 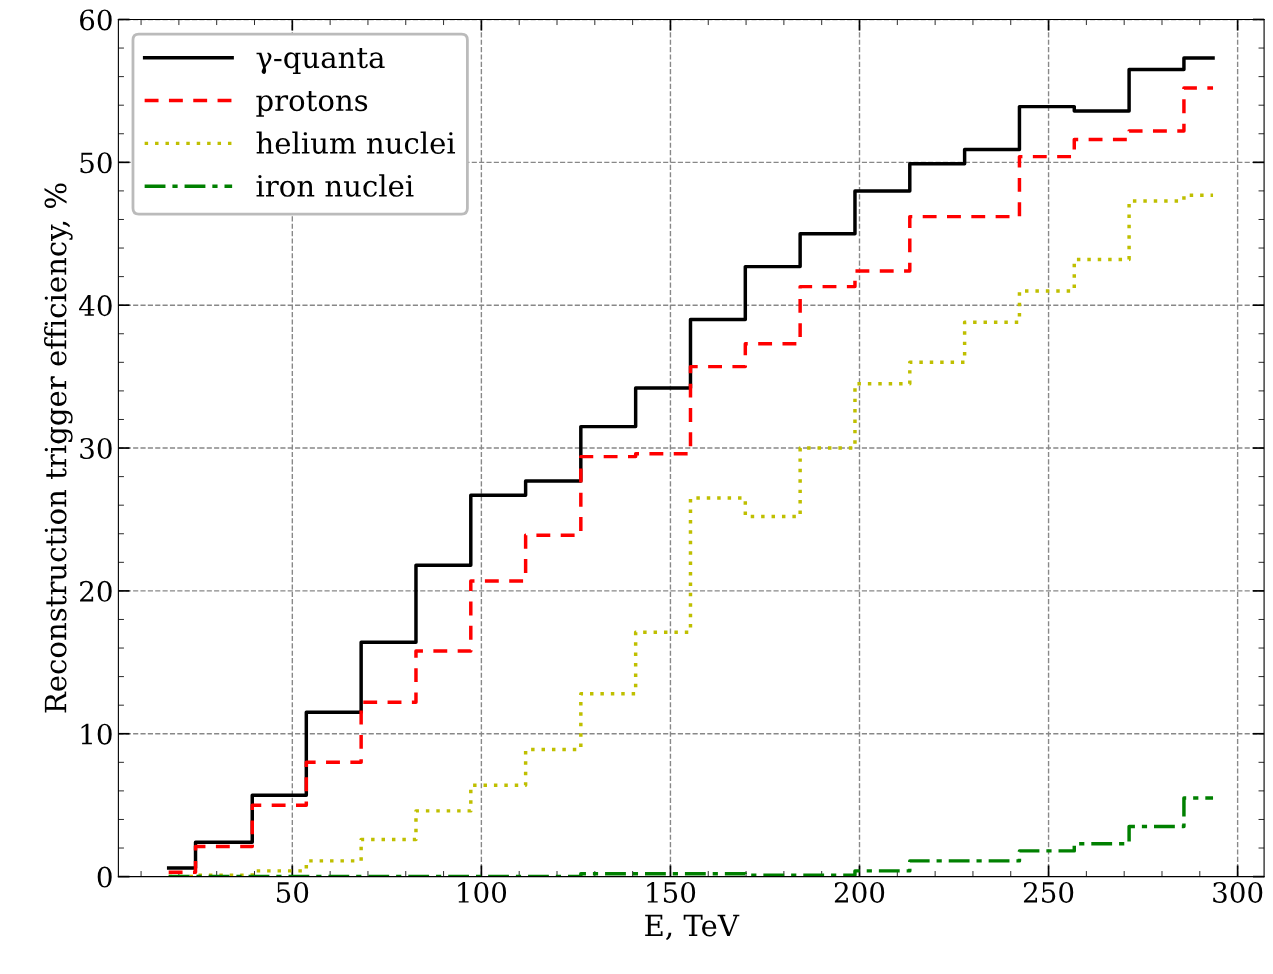 What do you see at coordinates (482, 892) in the screenshot?
I see `x-tick-label: 100` at bounding box center [482, 892].